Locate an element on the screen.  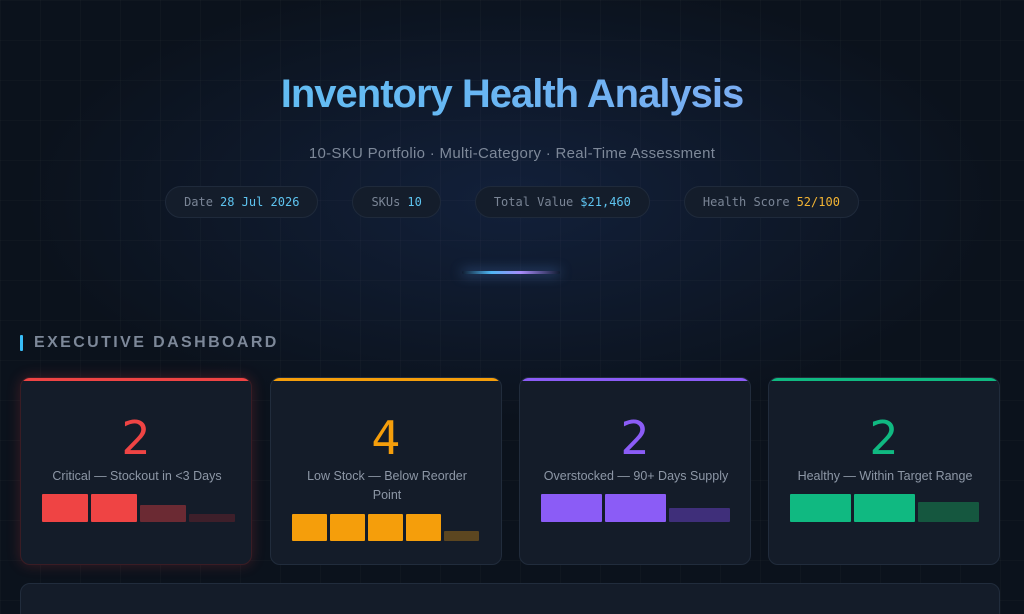
section-title: EXECUTIVE DASHBOARD is located at coordinates (156, 342).